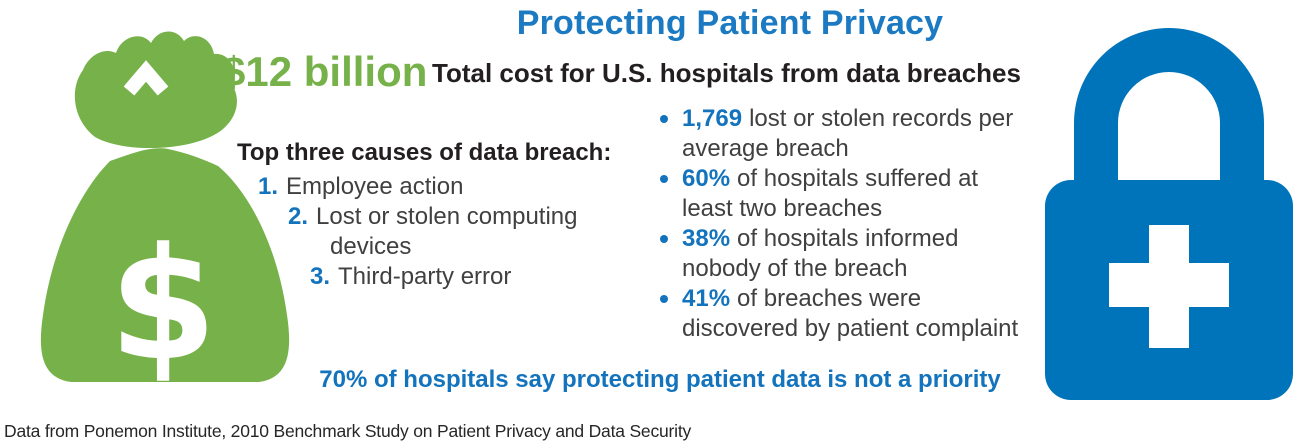 The height and width of the screenshot is (447, 1301). I want to click on cause-text: Employee action, so click(375, 186).